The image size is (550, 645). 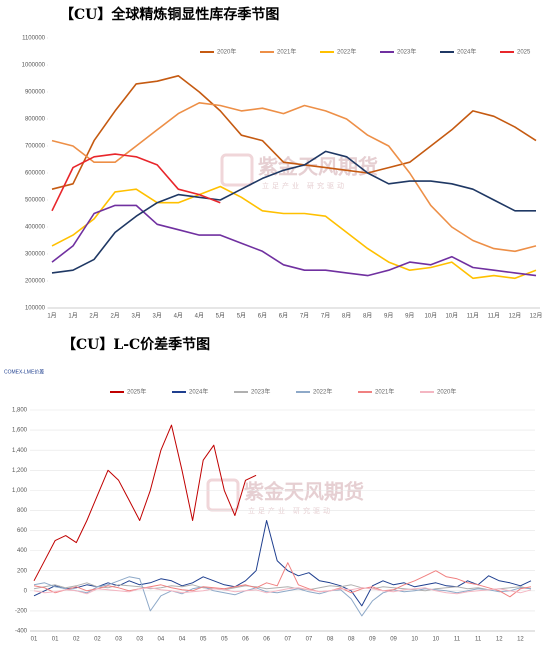 What do you see at coordinates (35, 309) in the screenshot?
I see `y-tick-label: 100000` at bounding box center [35, 309].